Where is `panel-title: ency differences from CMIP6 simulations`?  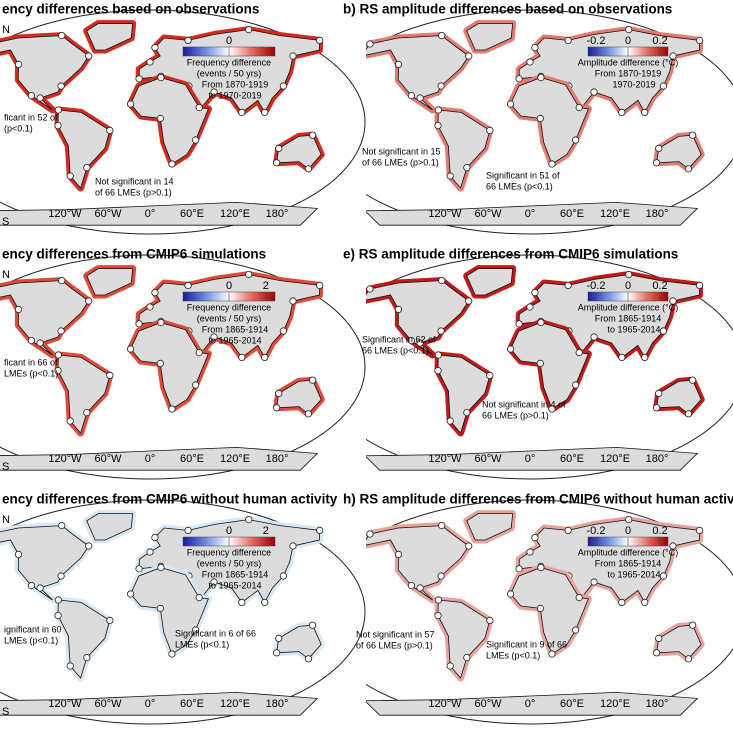
panel-title: ency differences from CMIP6 simulations is located at coordinates (134, 254).